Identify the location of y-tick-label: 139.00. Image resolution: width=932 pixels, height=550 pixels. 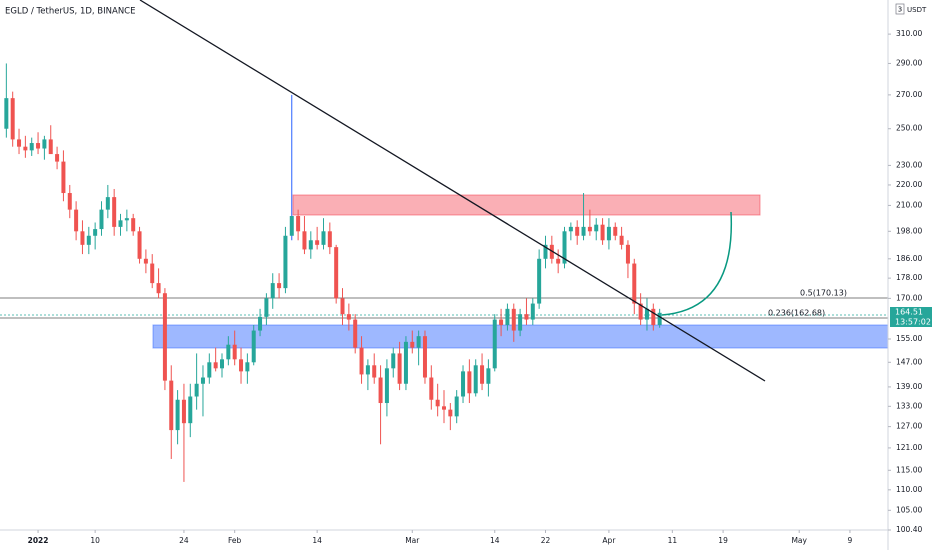
(909, 386).